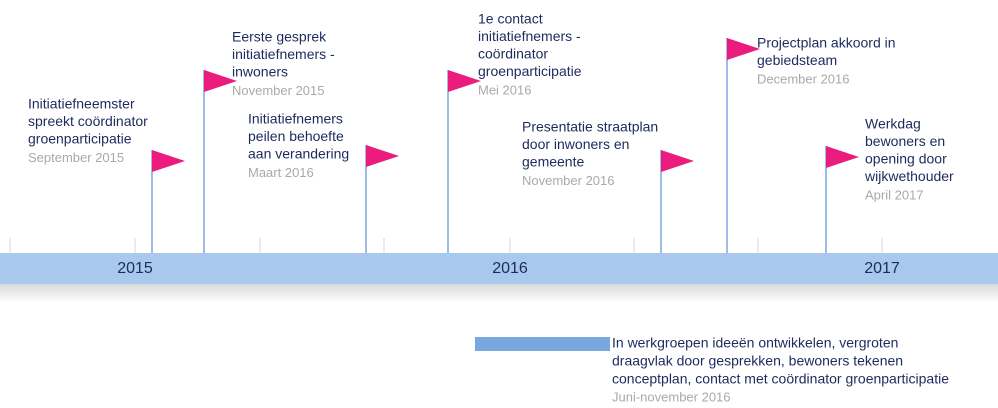 The image size is (998, 408). I want to click on event-text: bewoners en, so click(905, 141).